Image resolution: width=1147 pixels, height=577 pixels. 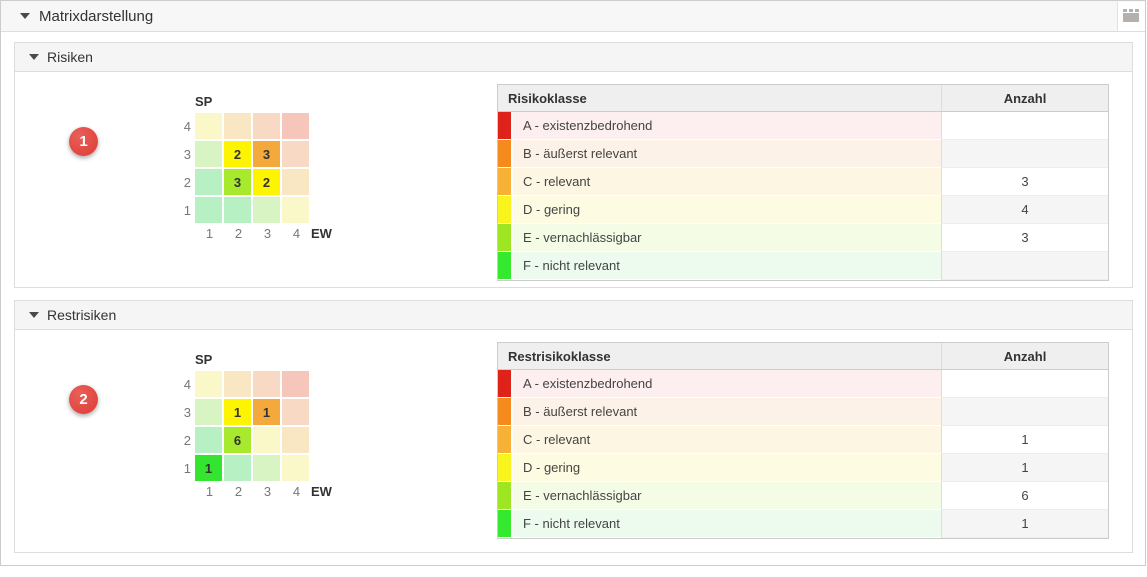 I want to click on table-row: D - gering 4, so click(x=803, y=210).